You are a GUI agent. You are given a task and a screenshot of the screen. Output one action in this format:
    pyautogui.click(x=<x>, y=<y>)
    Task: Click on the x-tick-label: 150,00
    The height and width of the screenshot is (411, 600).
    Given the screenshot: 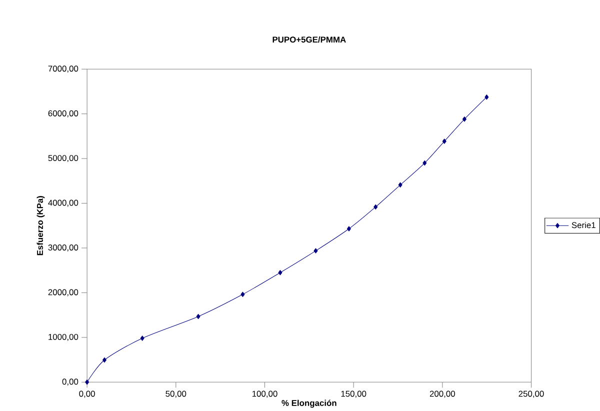 What is the action you would take?
    pyautogui.click(x=353, y=394)
    